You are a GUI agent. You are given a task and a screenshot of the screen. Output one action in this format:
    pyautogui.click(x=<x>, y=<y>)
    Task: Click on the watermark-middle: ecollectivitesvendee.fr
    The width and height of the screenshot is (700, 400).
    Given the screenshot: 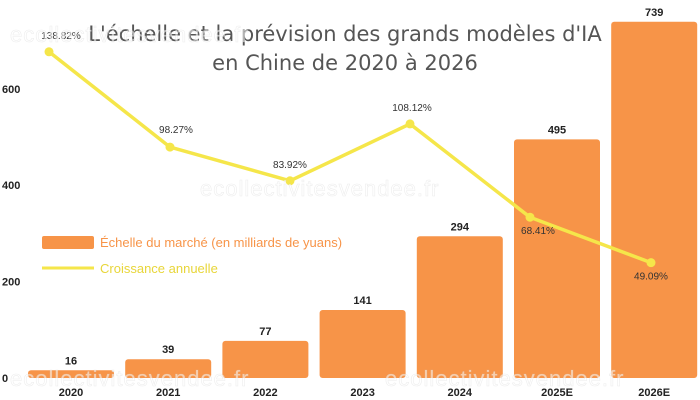 What is the action you would take?
    pyautogui.click(x=319, y=188)
    